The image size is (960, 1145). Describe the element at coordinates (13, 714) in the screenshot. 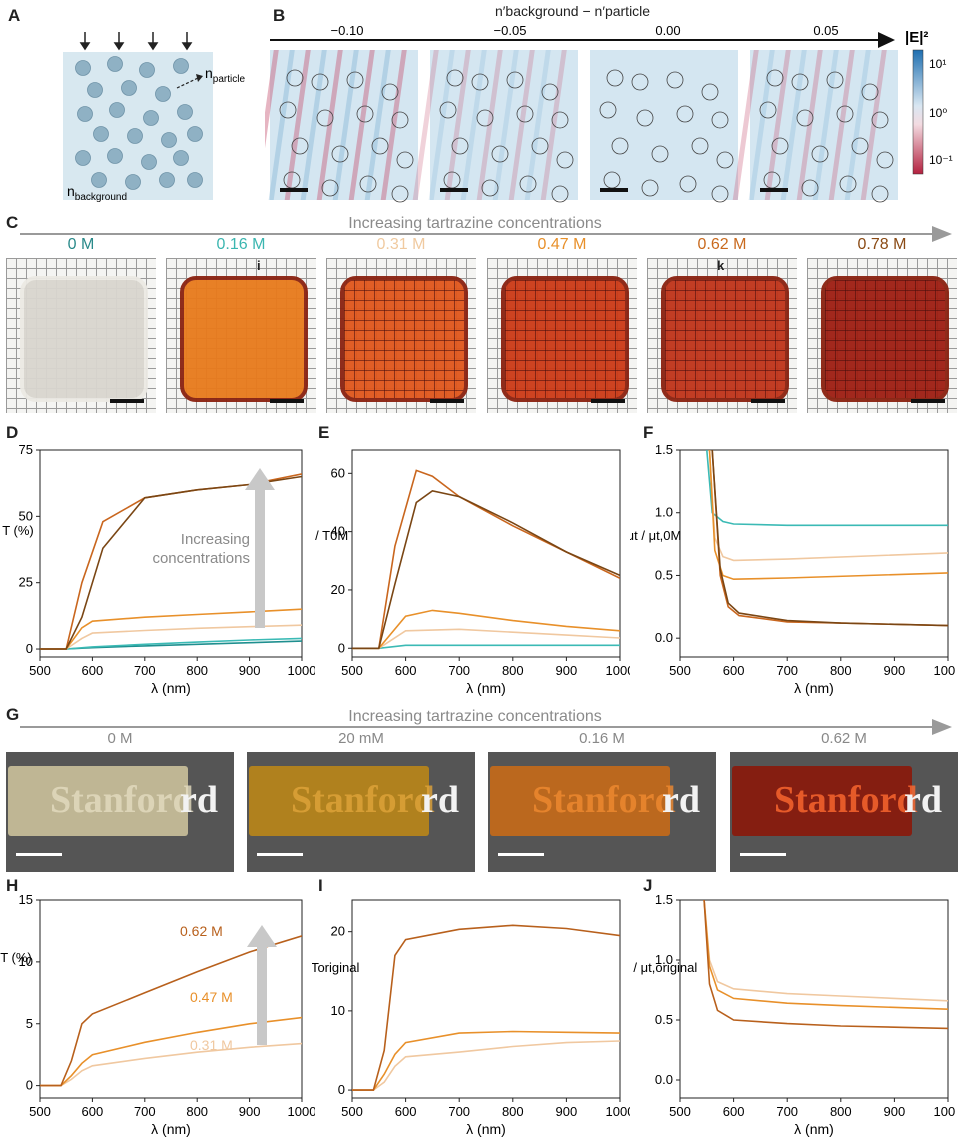

I see `panel-label-g: G` at that location.